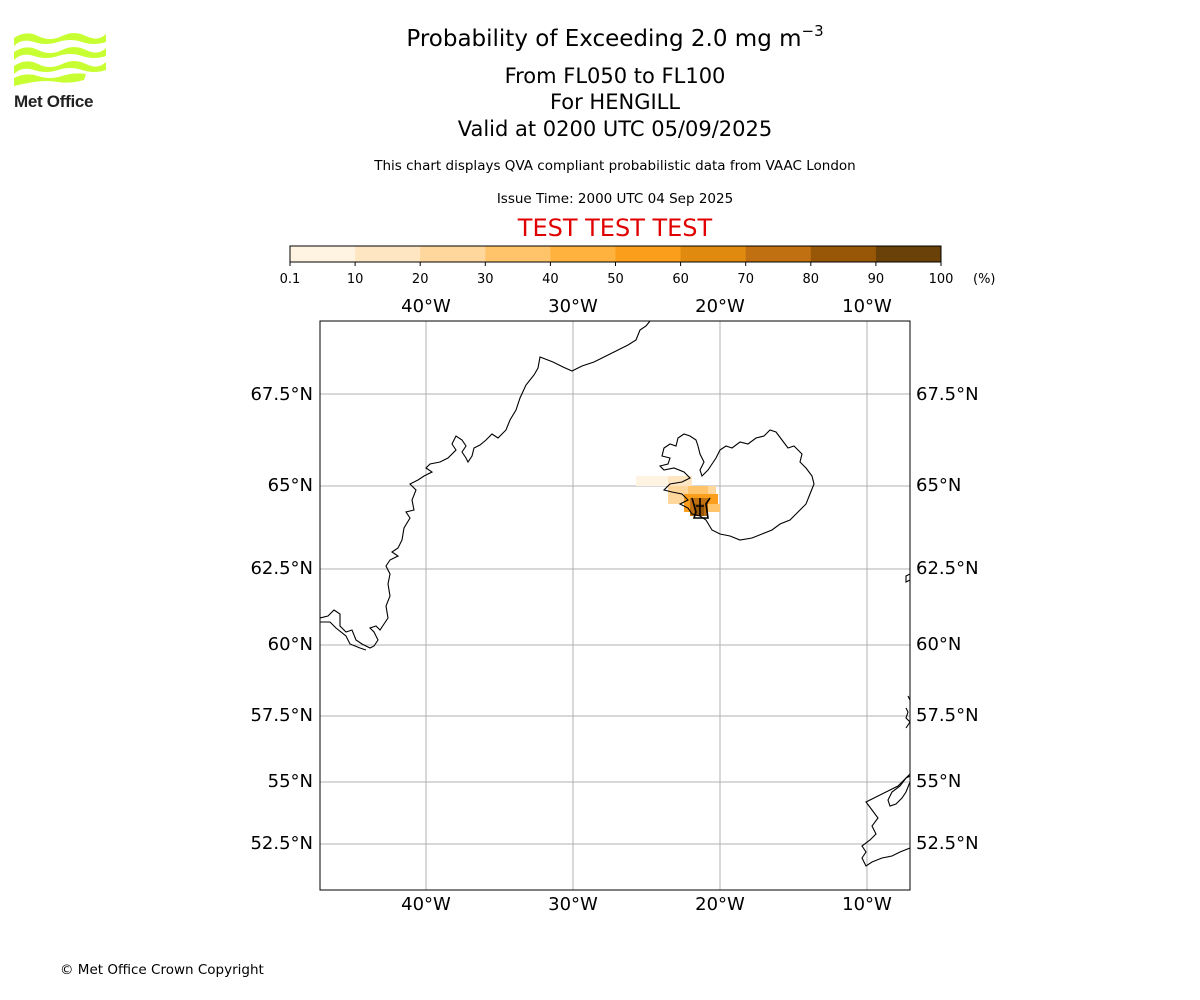  I want to click on lon-label-bottom: 40°W, so click(426, 904).